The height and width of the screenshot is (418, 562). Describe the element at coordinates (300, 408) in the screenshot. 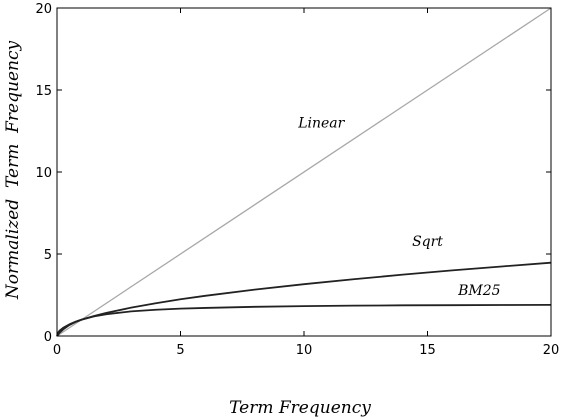

I see `x-axis-title: Term Frequency` at that location.